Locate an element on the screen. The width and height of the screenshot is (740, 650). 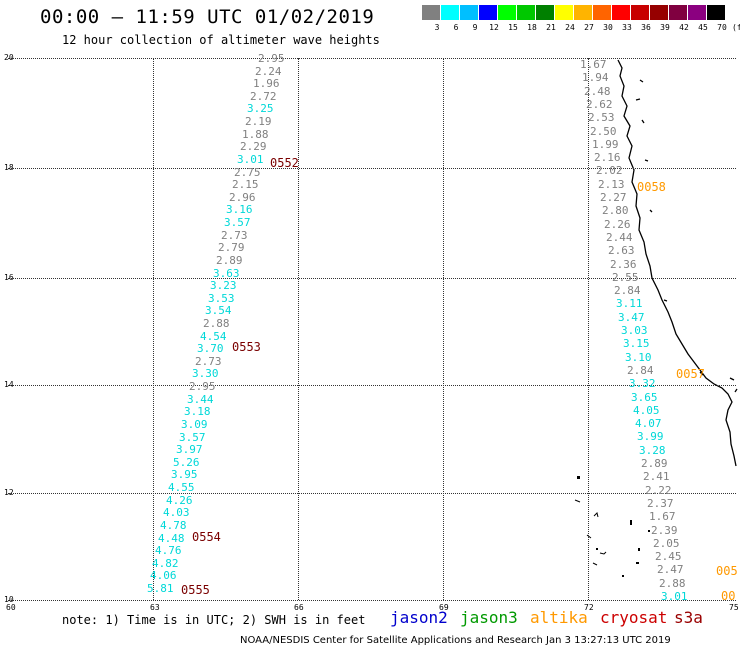
wave-height-value: 3.32 is located at coordinates (642, 383).